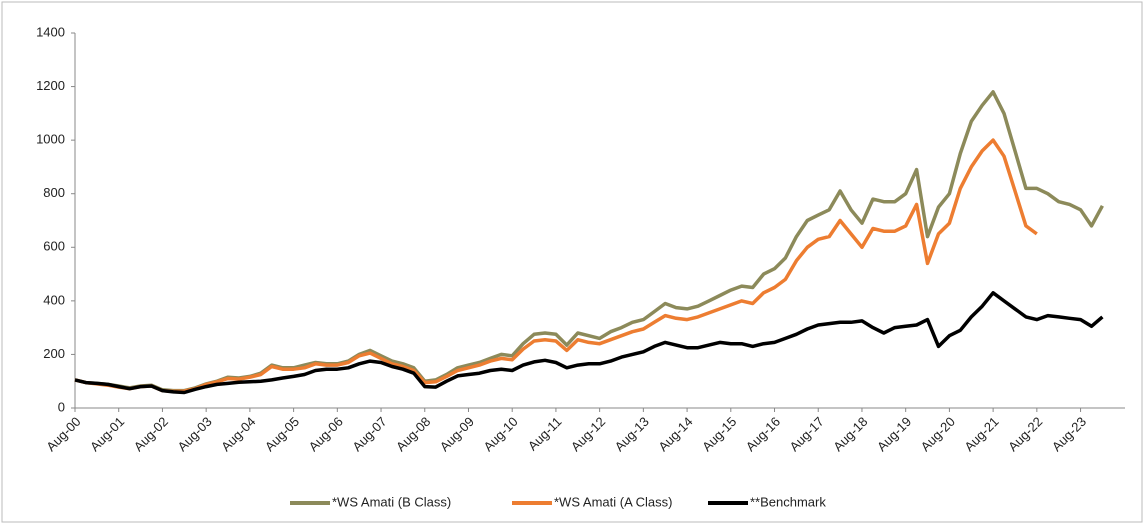 The image size is (1146, 525). Describe the element at coordinates (61, 406) in the screenshot. I see `y-tick-label: 0` at that location.